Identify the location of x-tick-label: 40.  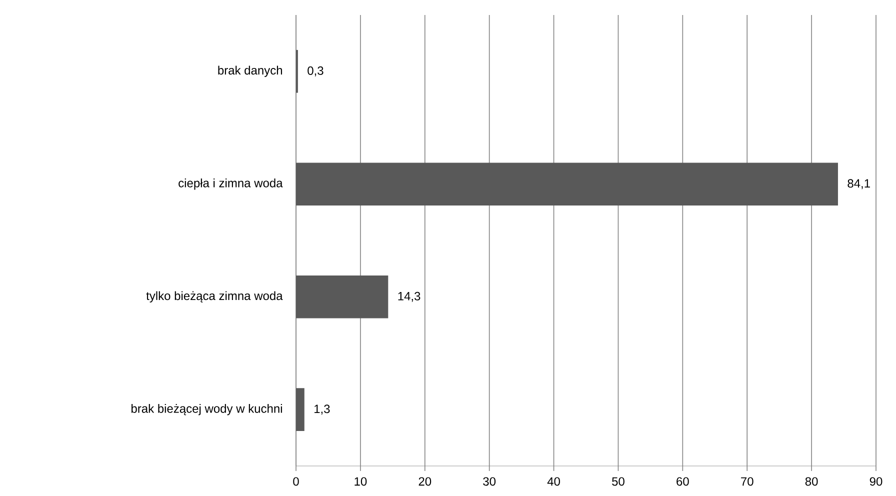
(553, 481).